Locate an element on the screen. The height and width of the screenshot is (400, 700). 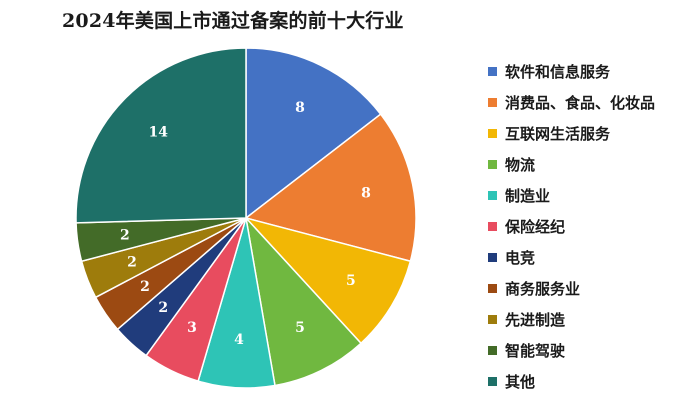
legend-label: 物流 is located at coordinates (520, 165).